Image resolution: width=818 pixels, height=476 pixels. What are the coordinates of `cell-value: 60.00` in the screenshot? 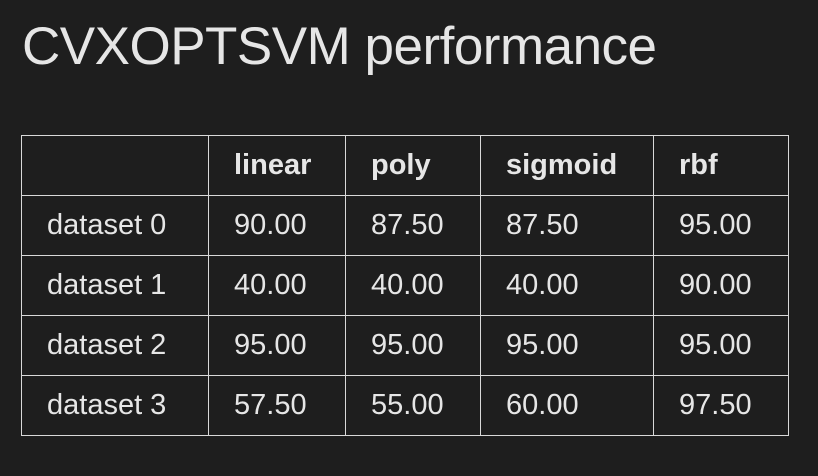 It's located at (567, 405).